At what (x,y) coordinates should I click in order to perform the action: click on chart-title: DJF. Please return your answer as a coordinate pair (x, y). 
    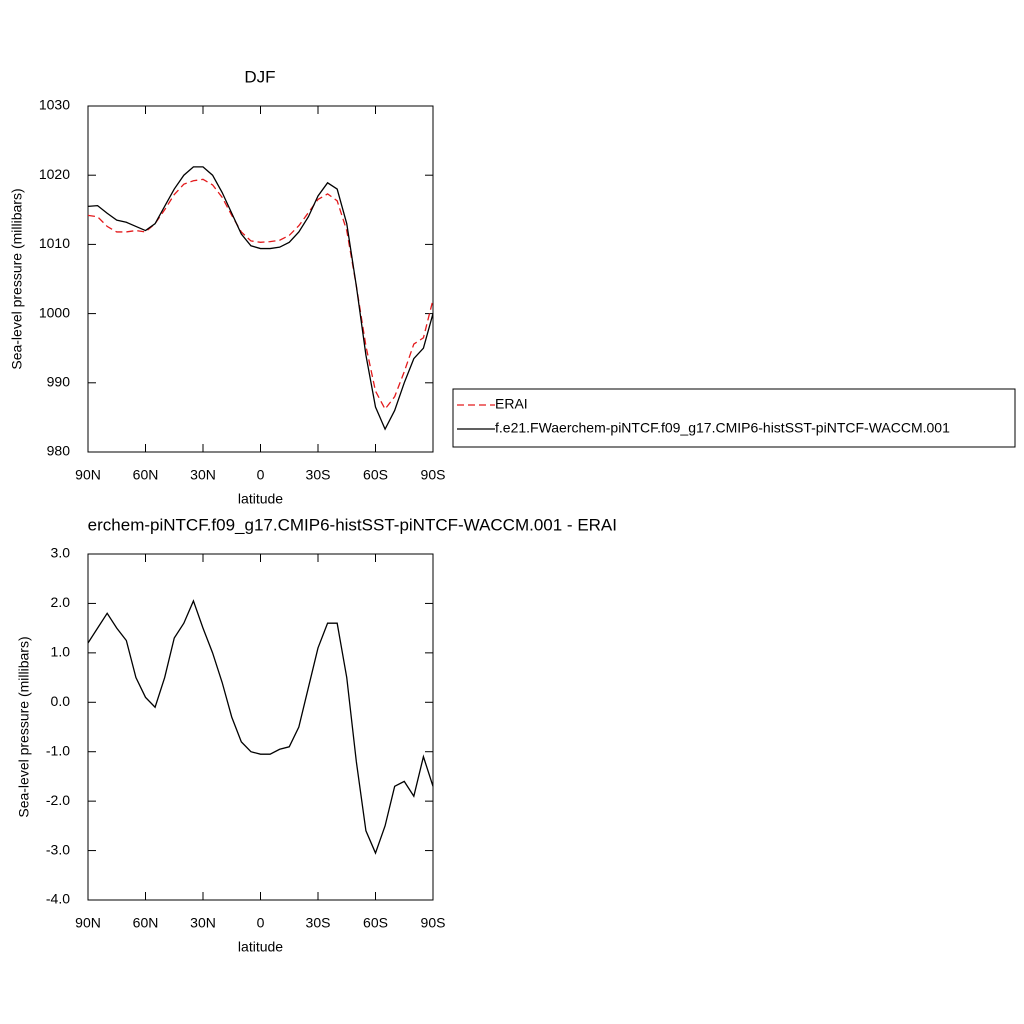
    Looking at the image, I should click on (259, 76).